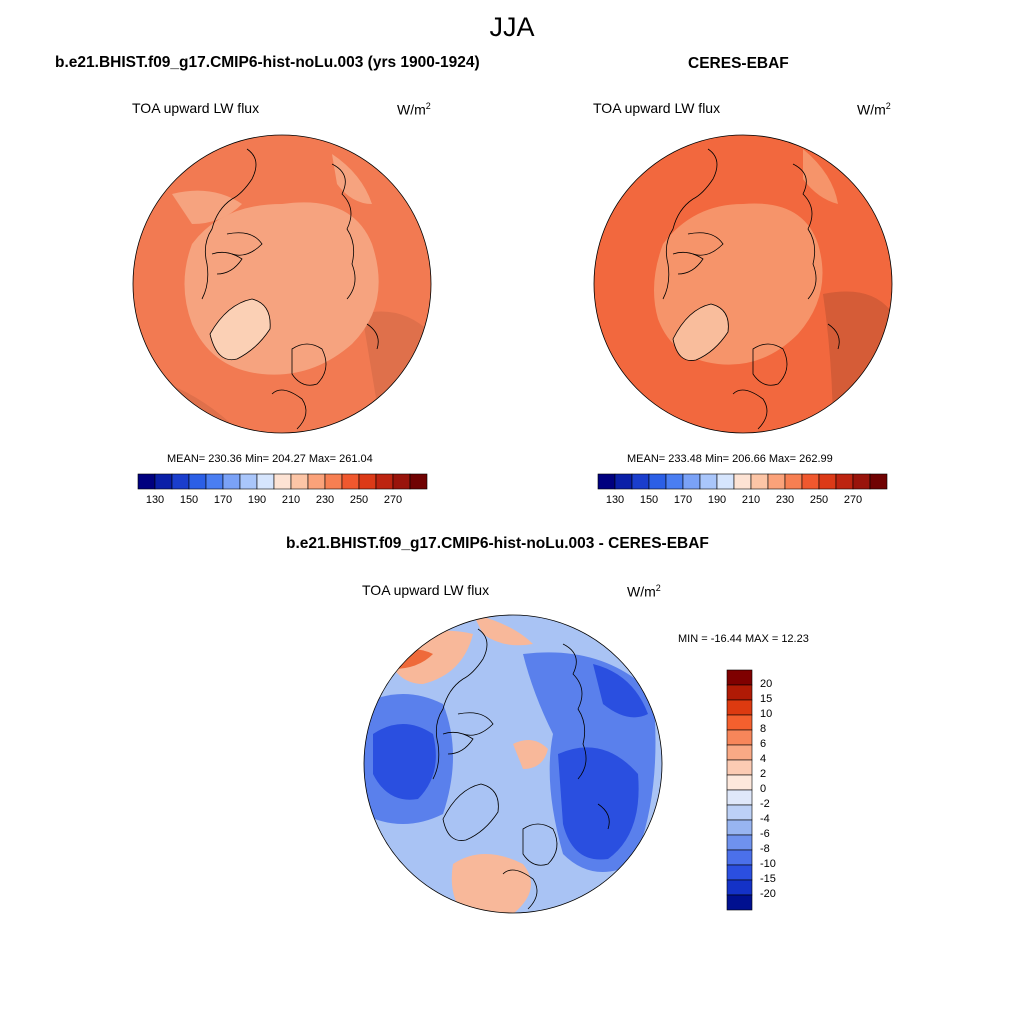 The image size is (1024, 1024). What do you see at coordinates (657, 108) in the screenshot?
I see `obs-variable-label: TOA upward LW flux` at bounding box center [657, 108].